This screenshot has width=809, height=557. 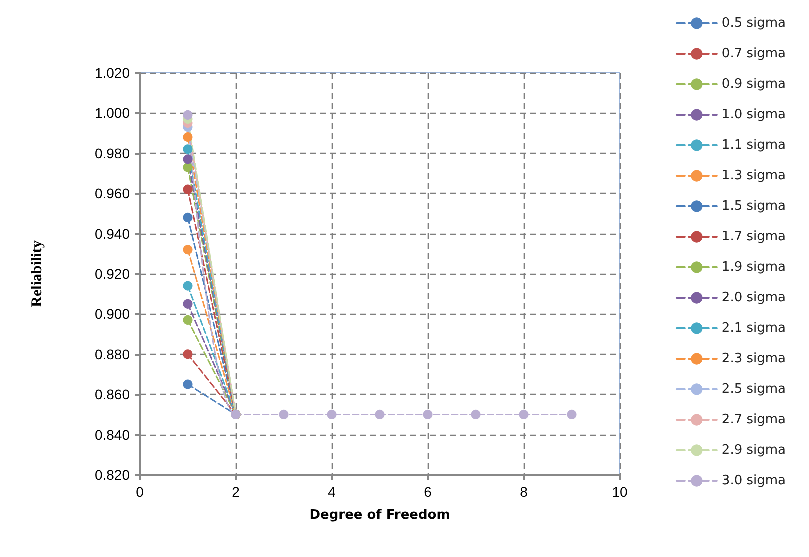 What do you see at coordinates (524, 492) in the screenshot?
I see `x-tick-label: 8` at bounding box center [524, 492].